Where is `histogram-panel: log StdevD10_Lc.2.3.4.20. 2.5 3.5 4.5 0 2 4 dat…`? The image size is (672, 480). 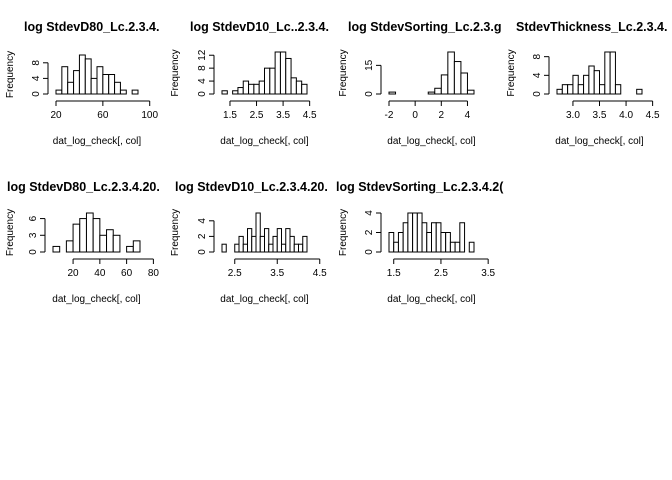
histogram-panel: log StdevD10_Lc.2.3.4.20. 2.5 3.5 4.5 0 2 4 dat… is located at coordinates (249, 242).